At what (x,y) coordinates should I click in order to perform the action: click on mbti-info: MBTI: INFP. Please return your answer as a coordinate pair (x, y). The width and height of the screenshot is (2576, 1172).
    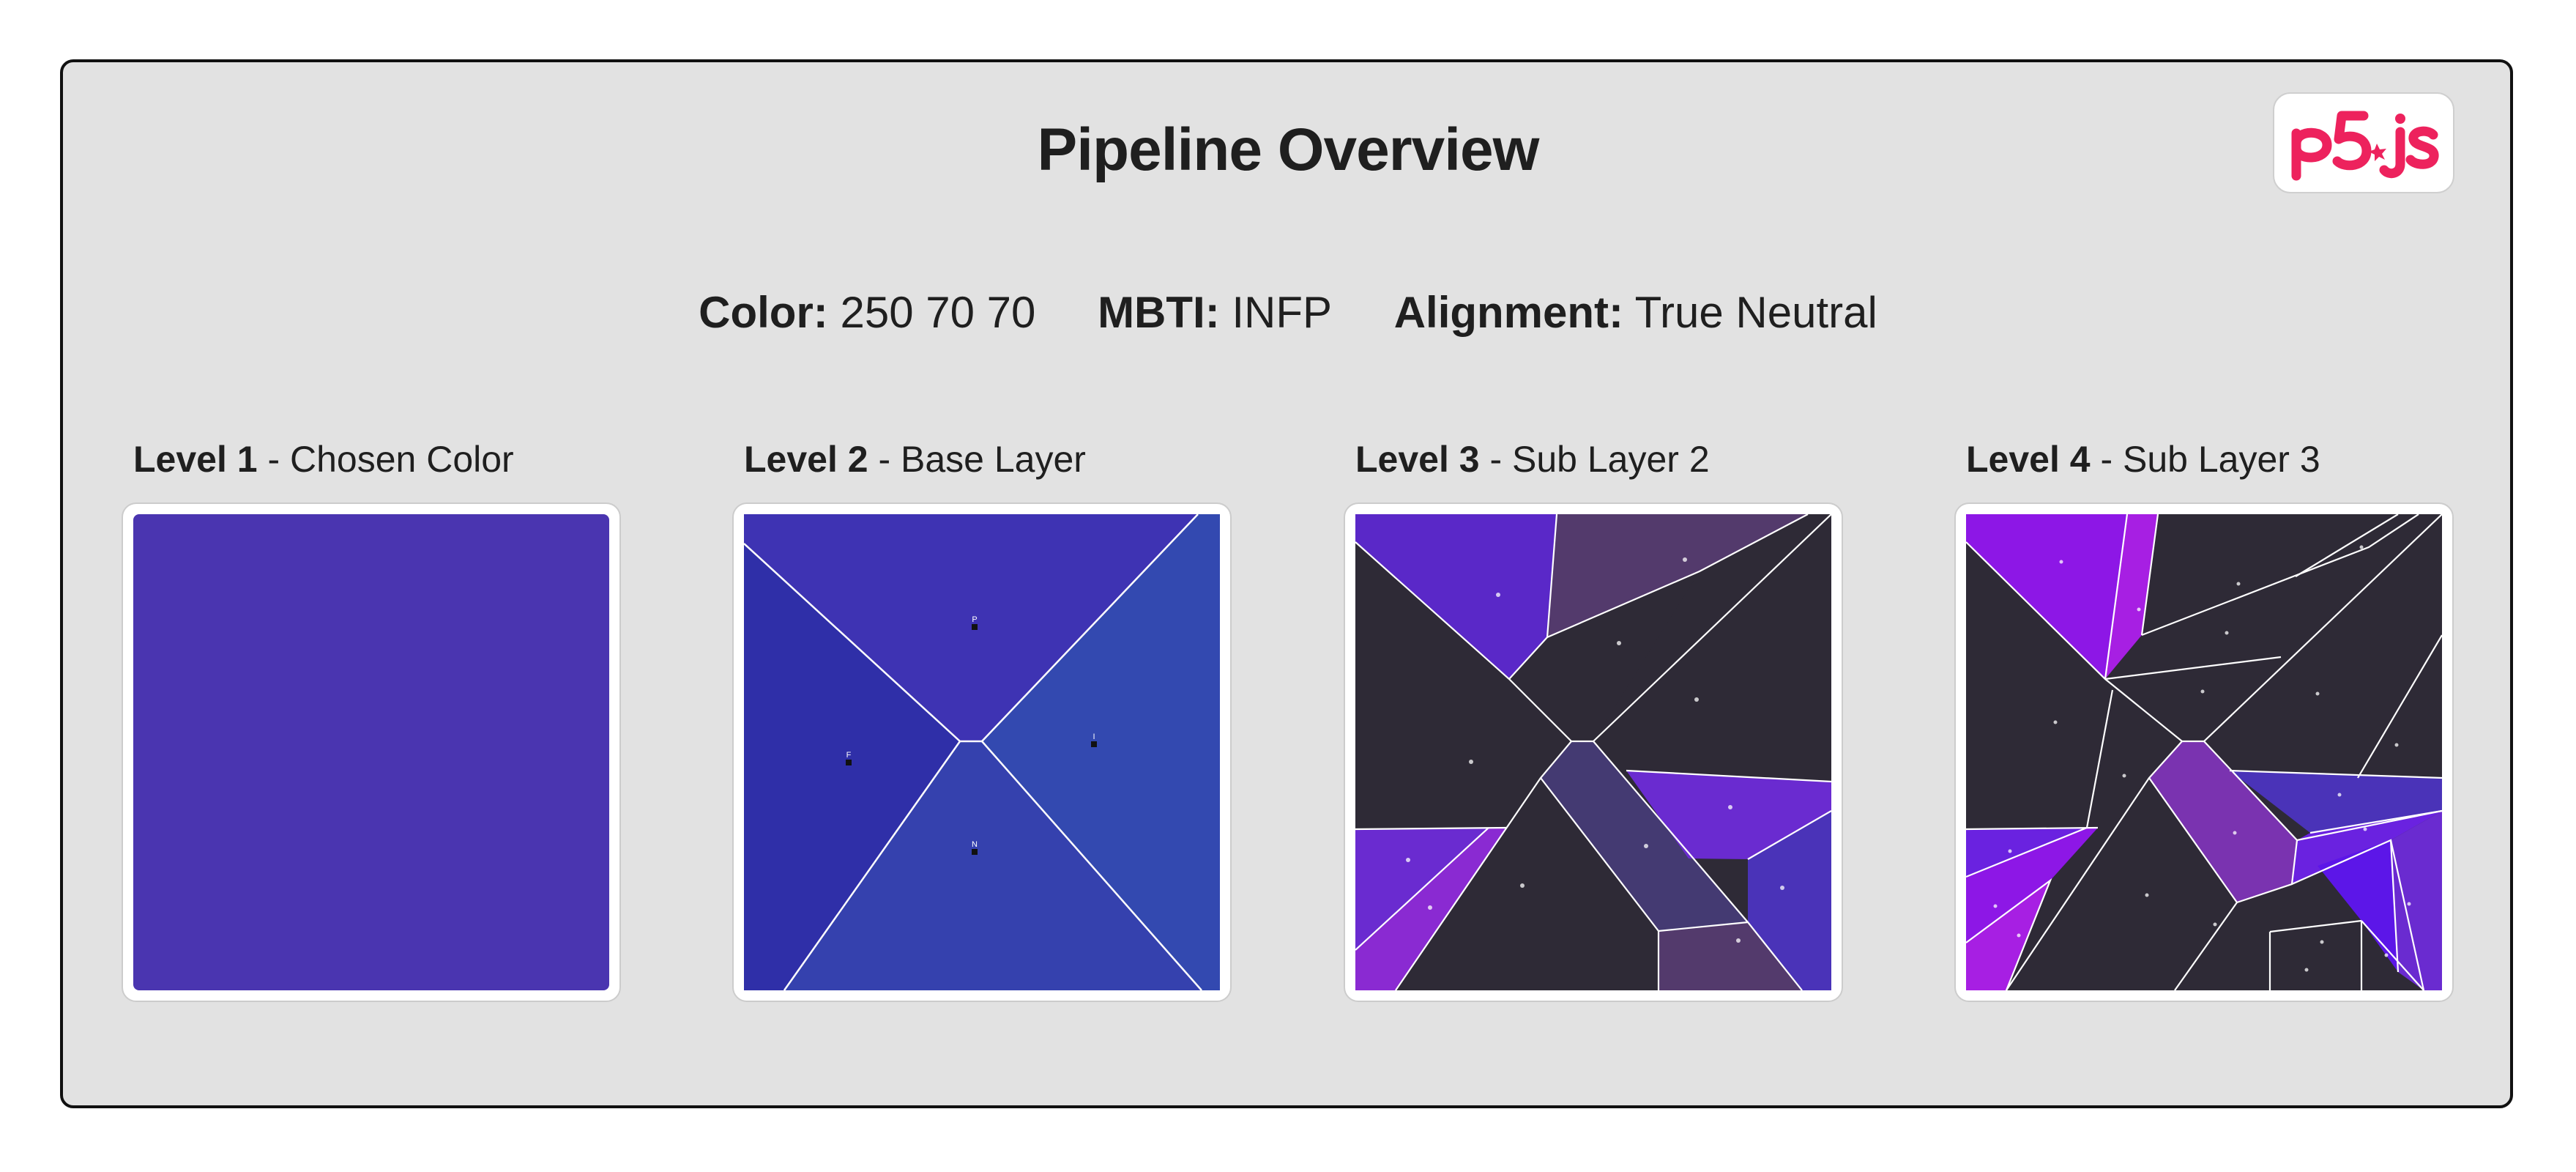
    Looking at the image, I should click on (1215, 313).